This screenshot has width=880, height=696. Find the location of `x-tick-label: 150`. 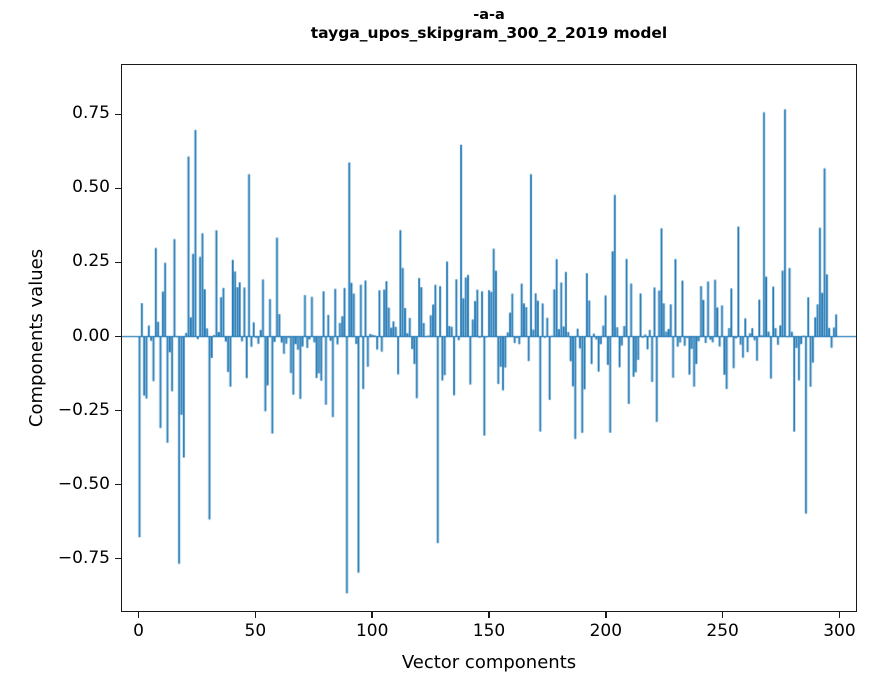

x-tick-label: 150 is located at coordinates (489, 631).